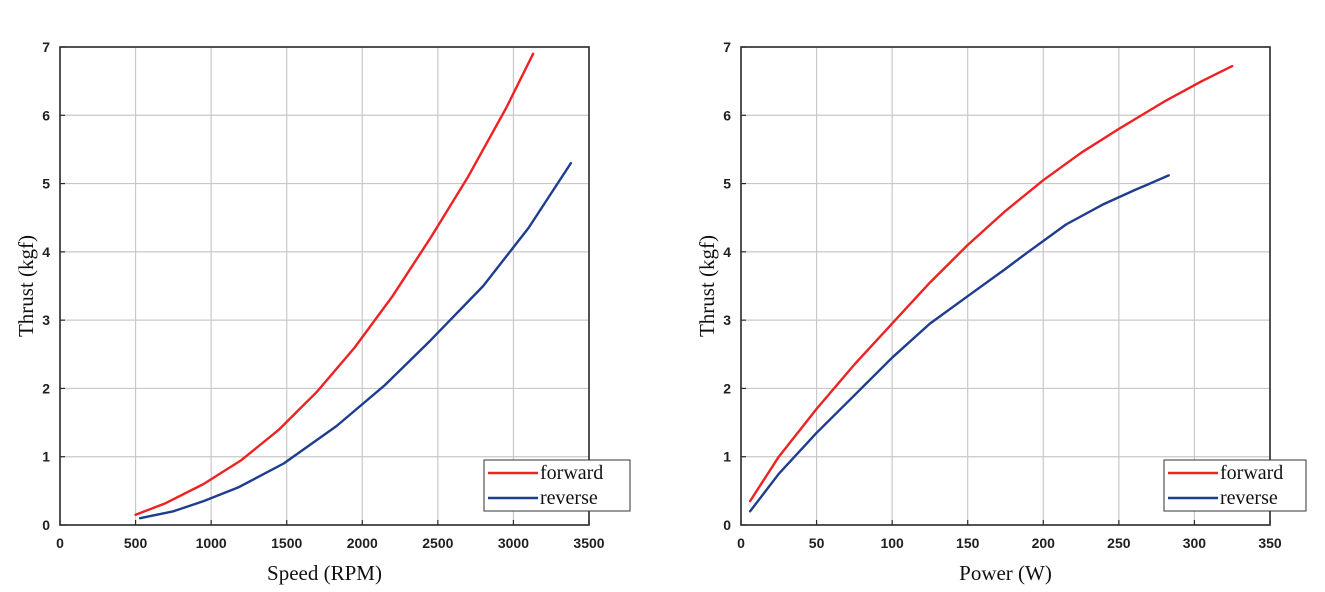  I want to click on x-tick-label: 200, so click(1044, 543).